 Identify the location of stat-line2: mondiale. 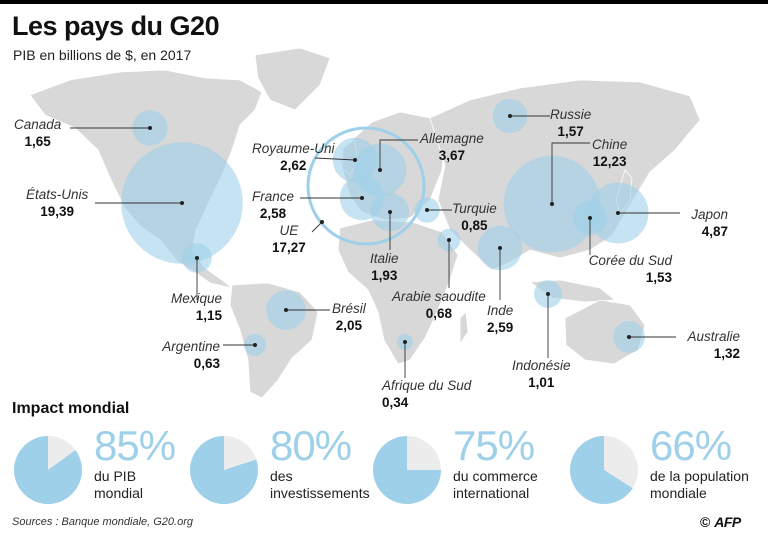
(678, 493).